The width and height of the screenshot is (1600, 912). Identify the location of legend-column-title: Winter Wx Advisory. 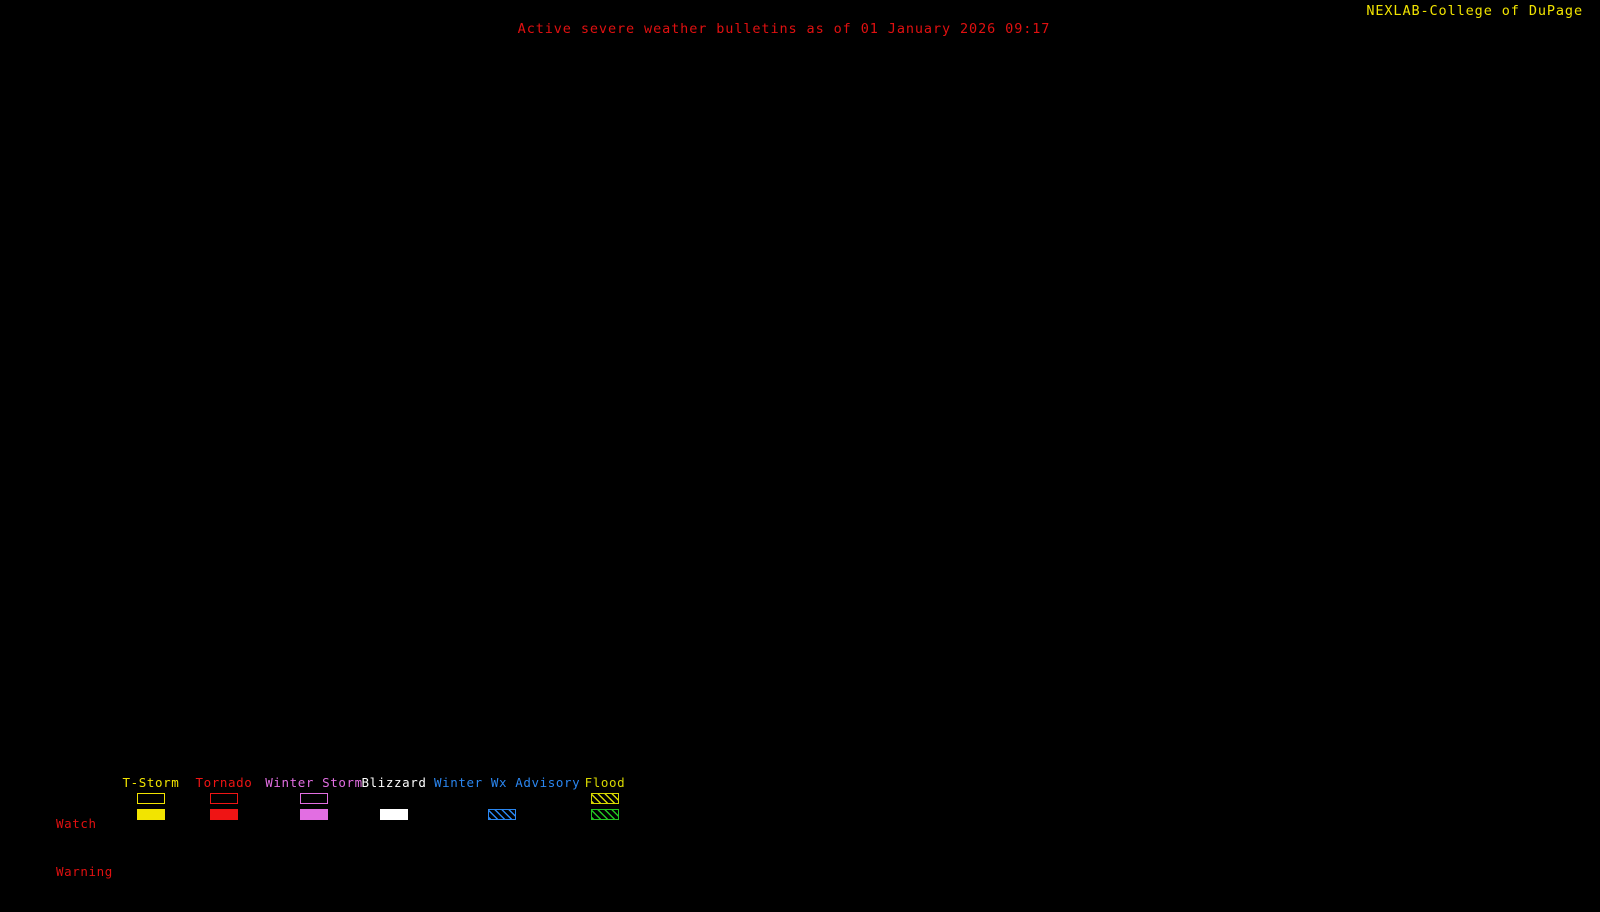
(507, 782).